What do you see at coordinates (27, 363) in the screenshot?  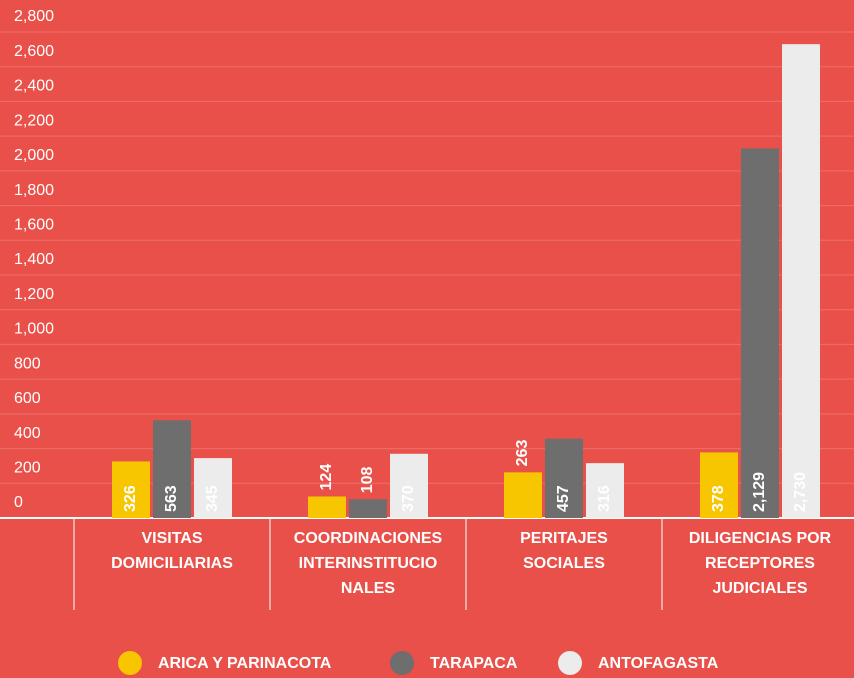 I see `y-tick-label: 800` at bounding box center [27, 363].